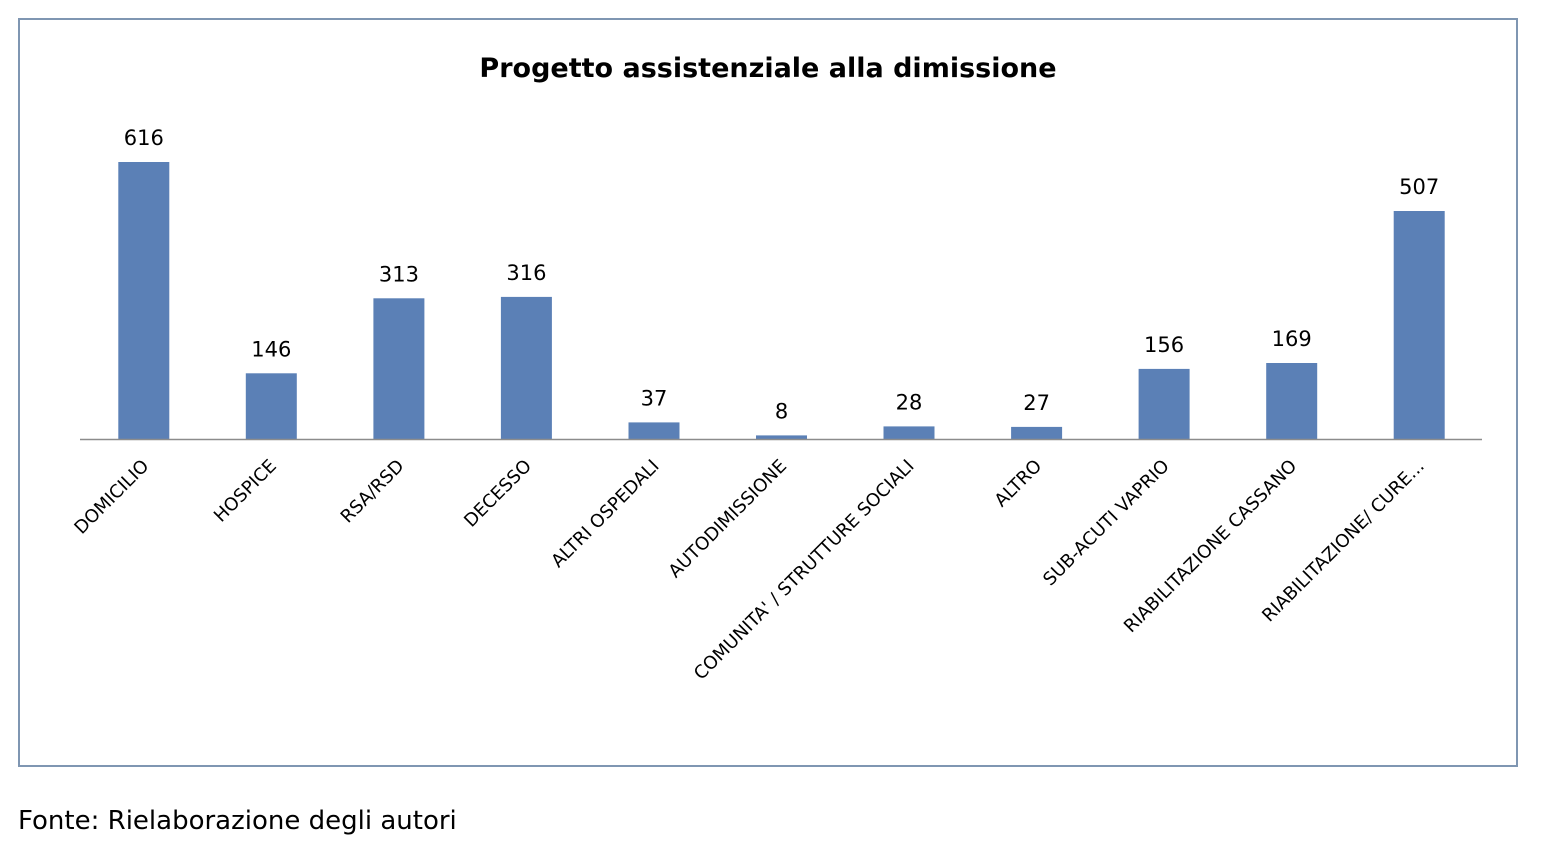 Image resolution: width=1544 pixels, height=848 pixels. Describe the element at coordinates (804, 570) in the screenshot. I see `category-label: COMUNITA' / STRUTTURE SOCIALI` at that location.